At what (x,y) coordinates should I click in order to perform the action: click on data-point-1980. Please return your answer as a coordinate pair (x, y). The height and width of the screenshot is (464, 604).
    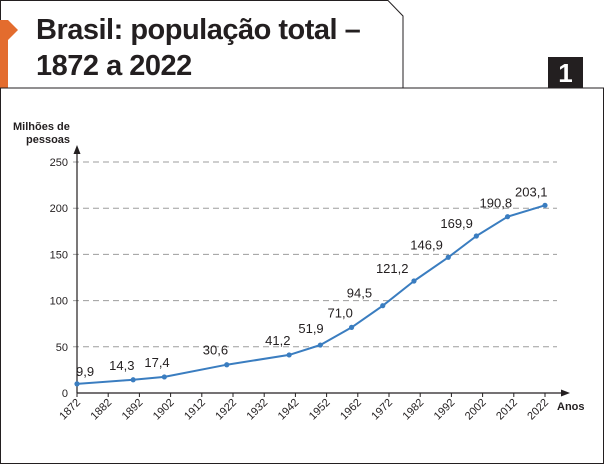
    Looking at the image, I should click on (414, 281).